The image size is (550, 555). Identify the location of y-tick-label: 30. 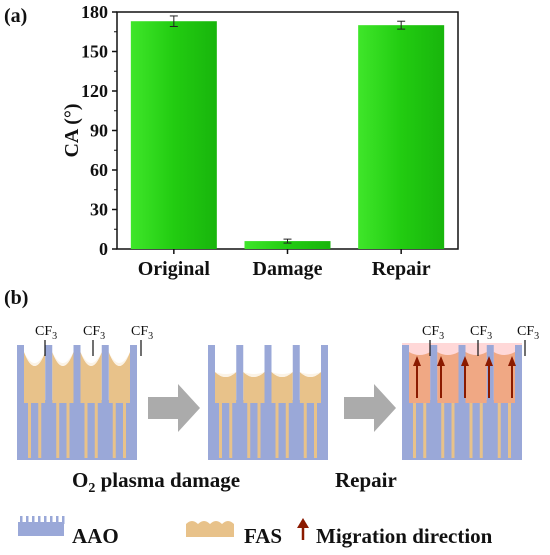
(99, 210).